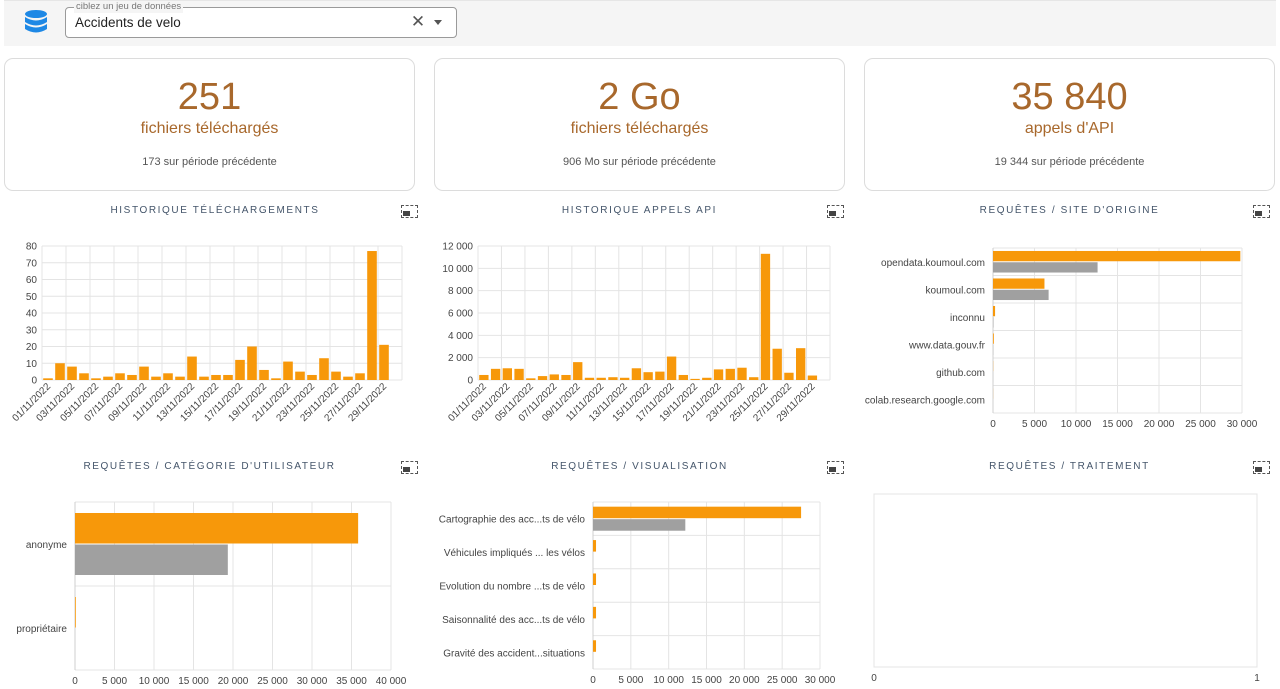  I want to click on kpi-value: 251, so click(209, 97).